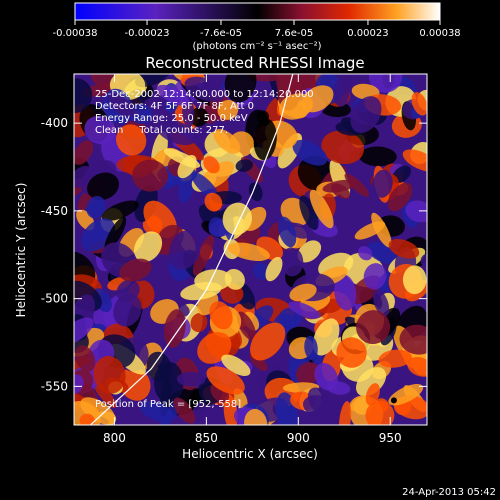  Describe the element at coordinates (257, 22) in the screenshot. I see `colorbar-ticks` at that location.